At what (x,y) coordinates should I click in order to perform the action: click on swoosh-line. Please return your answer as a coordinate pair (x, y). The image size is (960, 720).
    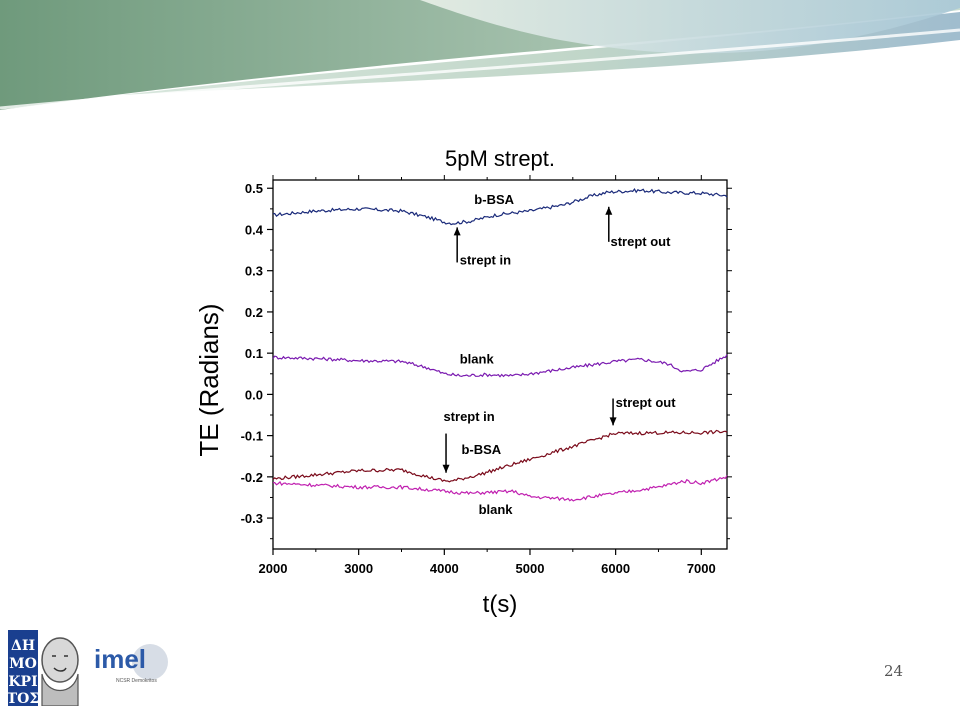
    Looking at the image, I should click on (480, 69).